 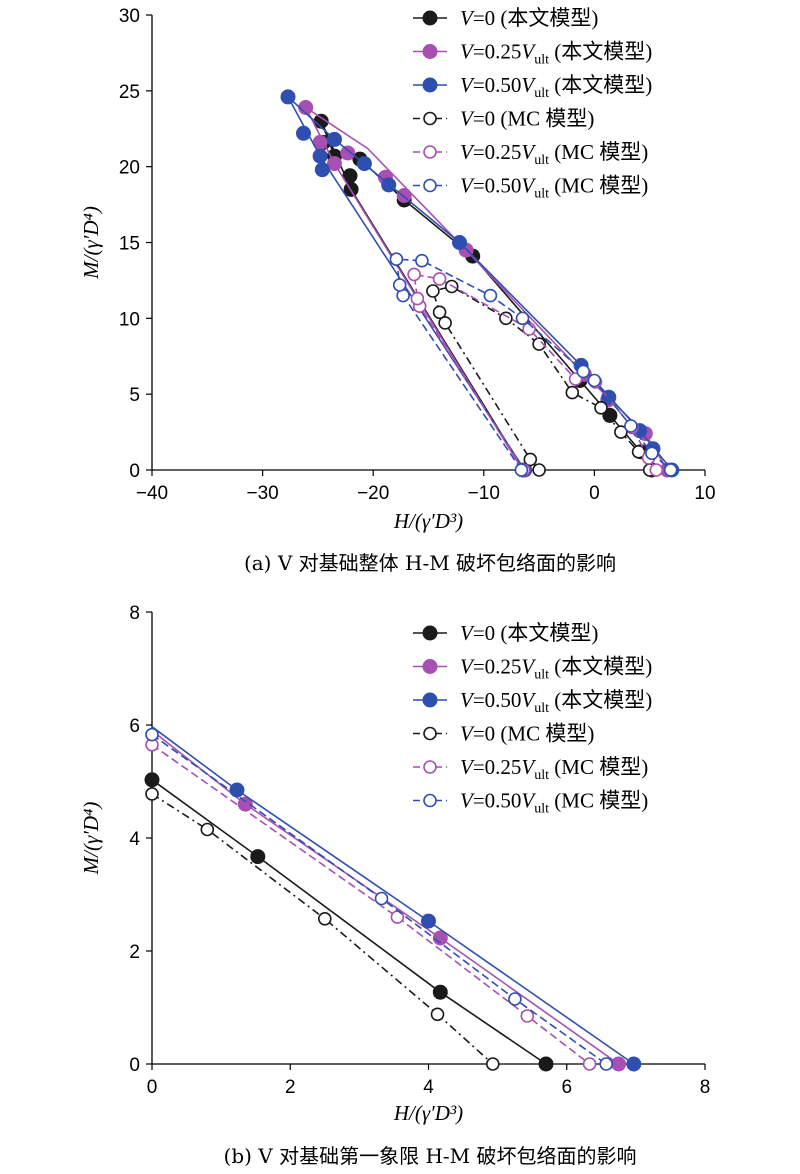 I want to click on y-tick-label: 8, so click(x=134, y=613).